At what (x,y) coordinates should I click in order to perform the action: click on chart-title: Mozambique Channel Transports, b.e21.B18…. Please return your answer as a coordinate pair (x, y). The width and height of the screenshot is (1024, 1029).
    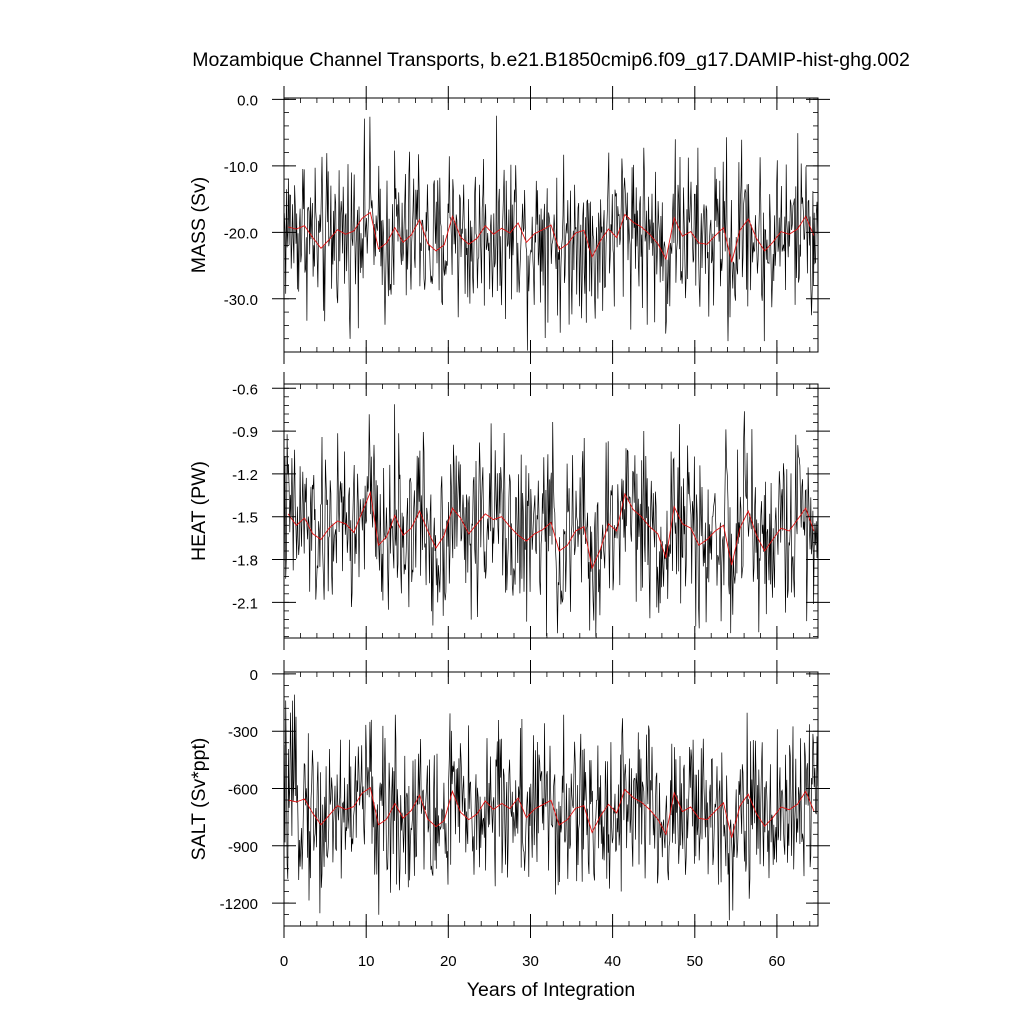
    Looking at the image, I should click on (551, 60).